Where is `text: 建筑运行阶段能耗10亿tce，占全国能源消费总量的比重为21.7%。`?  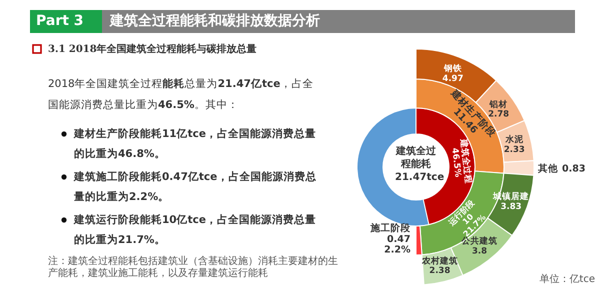
text: 建筑运行阶段能耗10亿tce，占全国能源消费总量的比重为21.7%。 is located at coordinates (195, 230).